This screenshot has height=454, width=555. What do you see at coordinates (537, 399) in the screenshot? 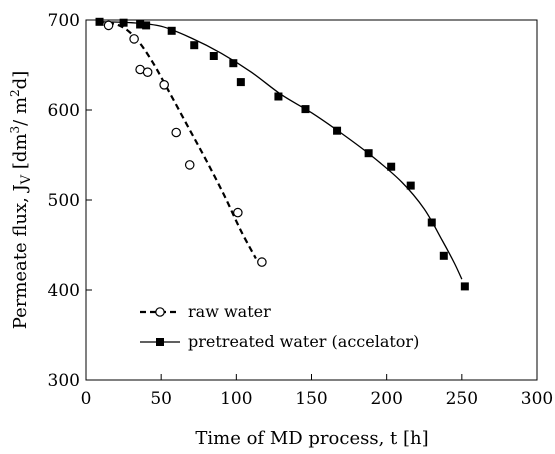
I see `x-tick-label: 300` at bounding box center [537, 399].